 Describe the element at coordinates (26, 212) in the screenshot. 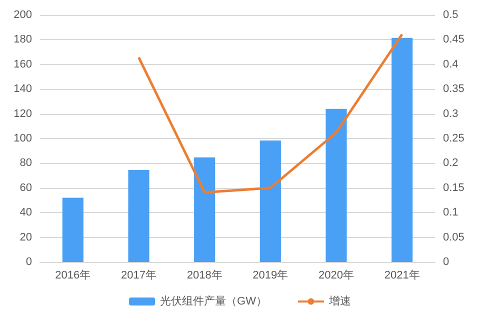

I see `y-tick-label: 40` at that location.